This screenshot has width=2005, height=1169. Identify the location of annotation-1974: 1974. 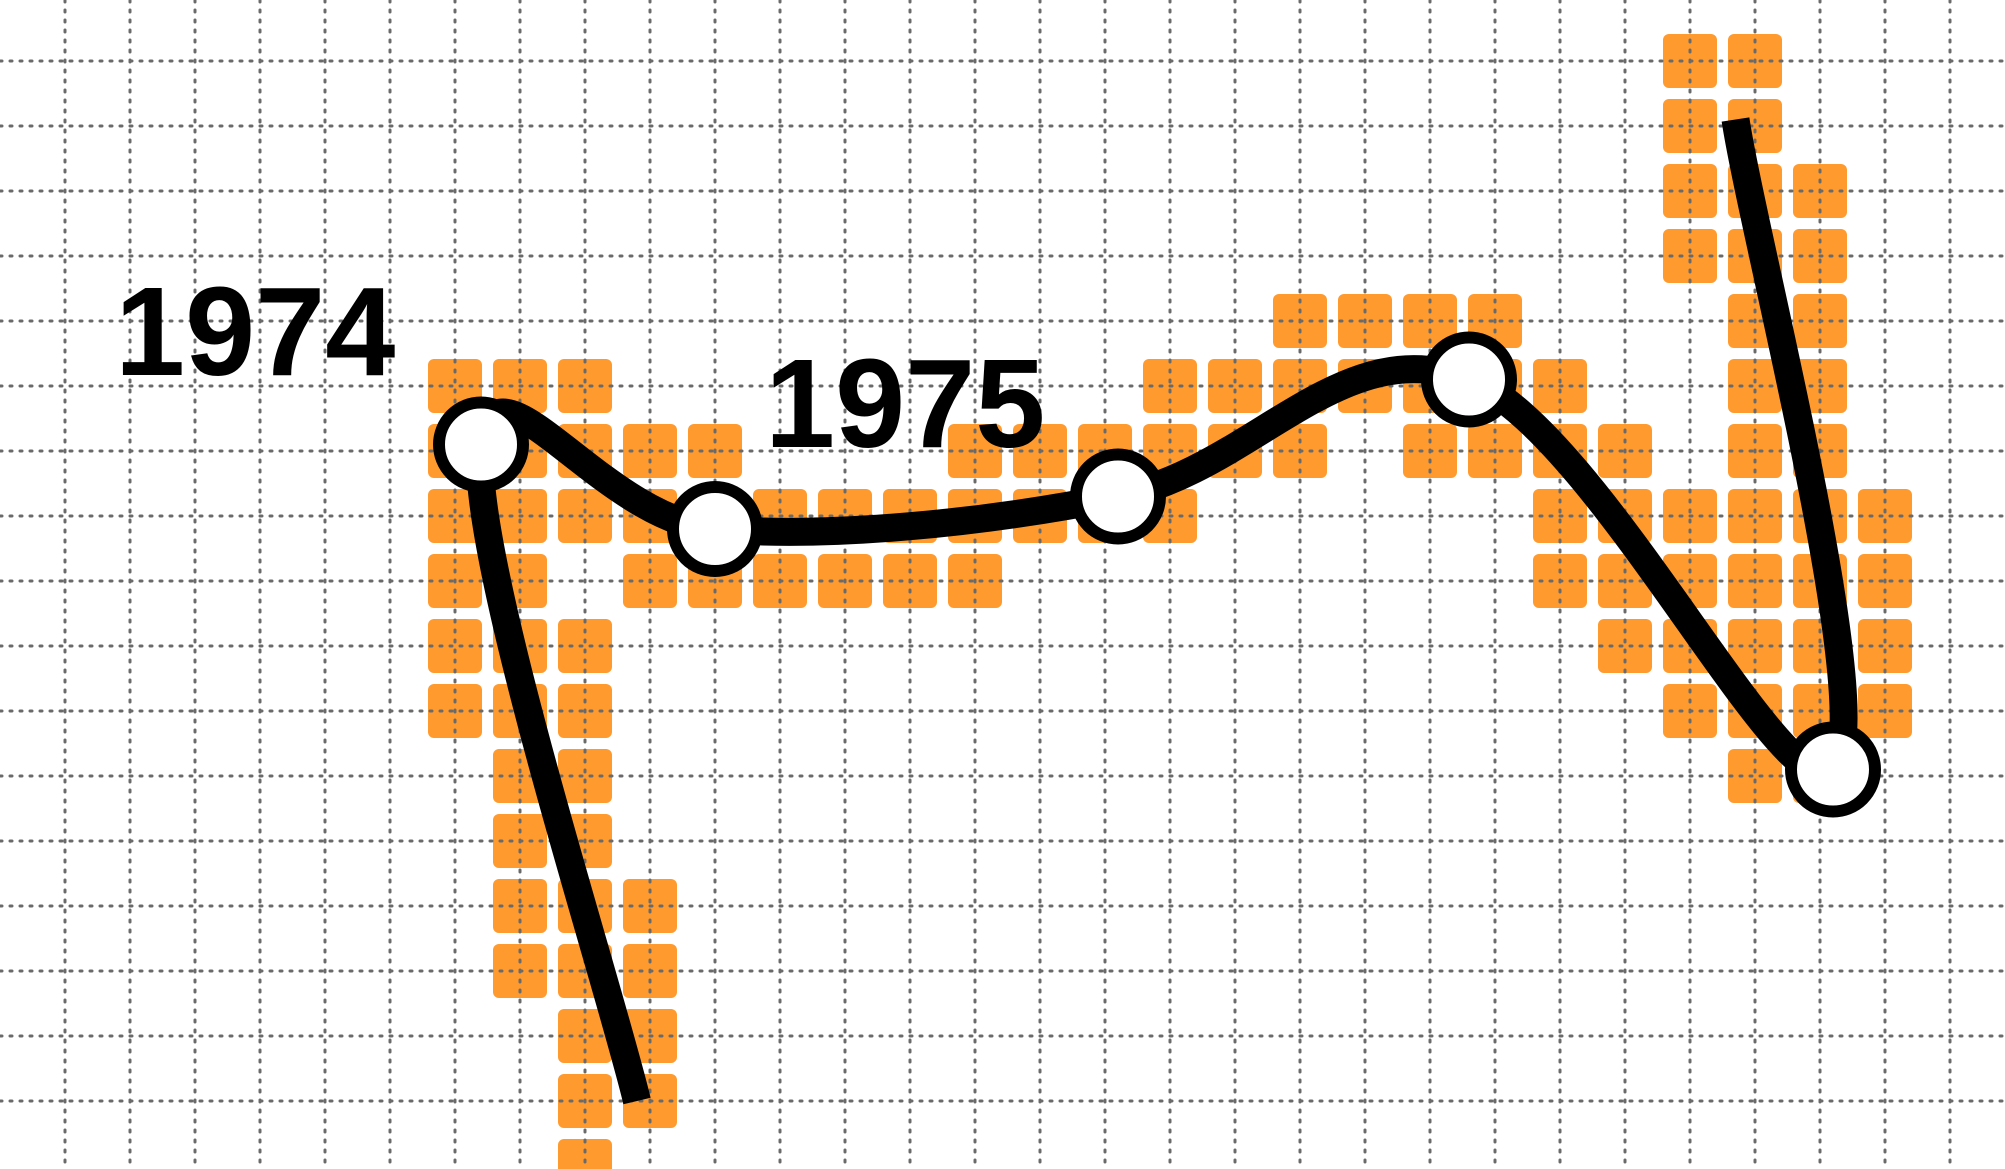
(255, 331).